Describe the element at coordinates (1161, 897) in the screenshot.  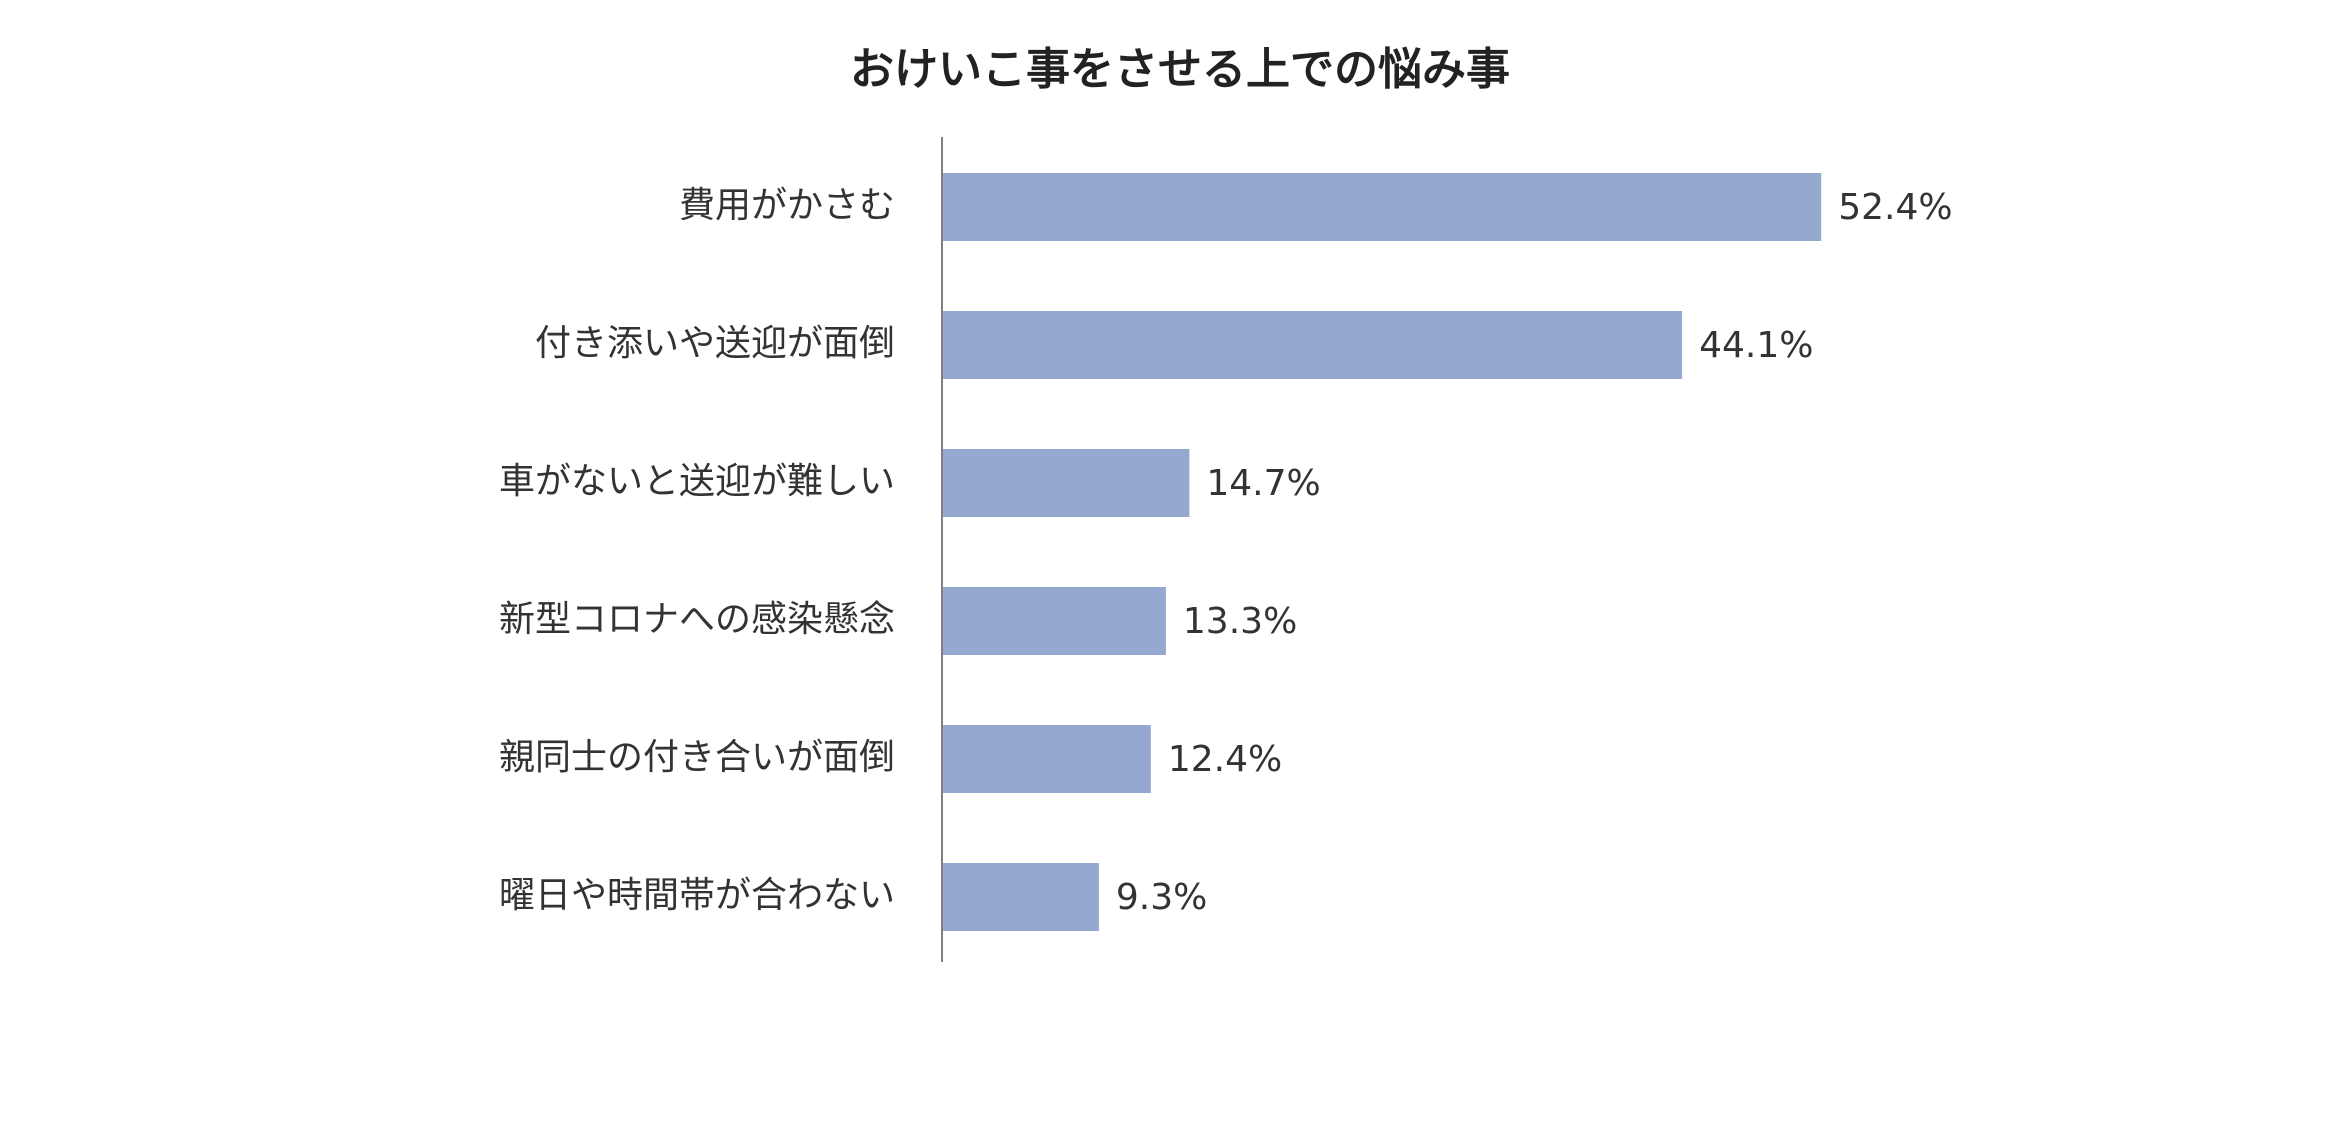
I see `value-label: 9.3%` at that location.